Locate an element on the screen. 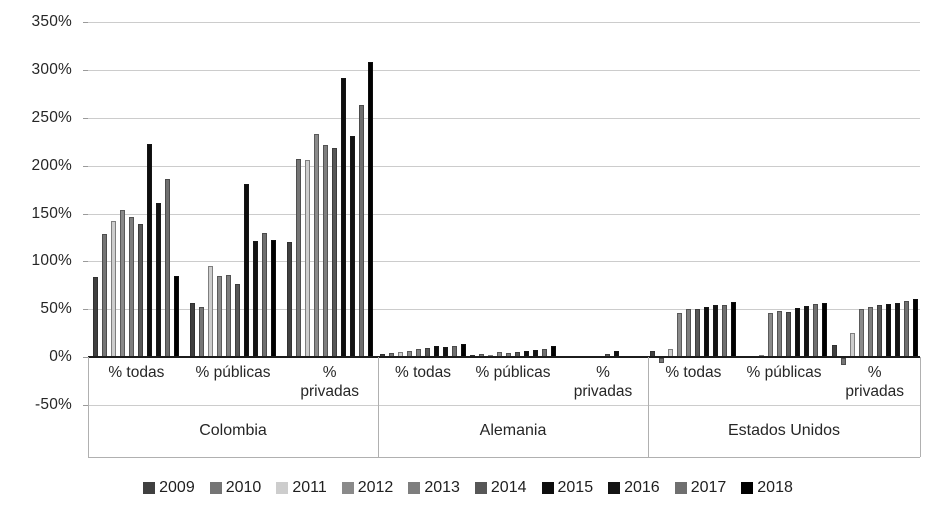 This screenshot has width=936, height=515. bar-colombia-privadas-2015 is located at coordinates (343, 218).